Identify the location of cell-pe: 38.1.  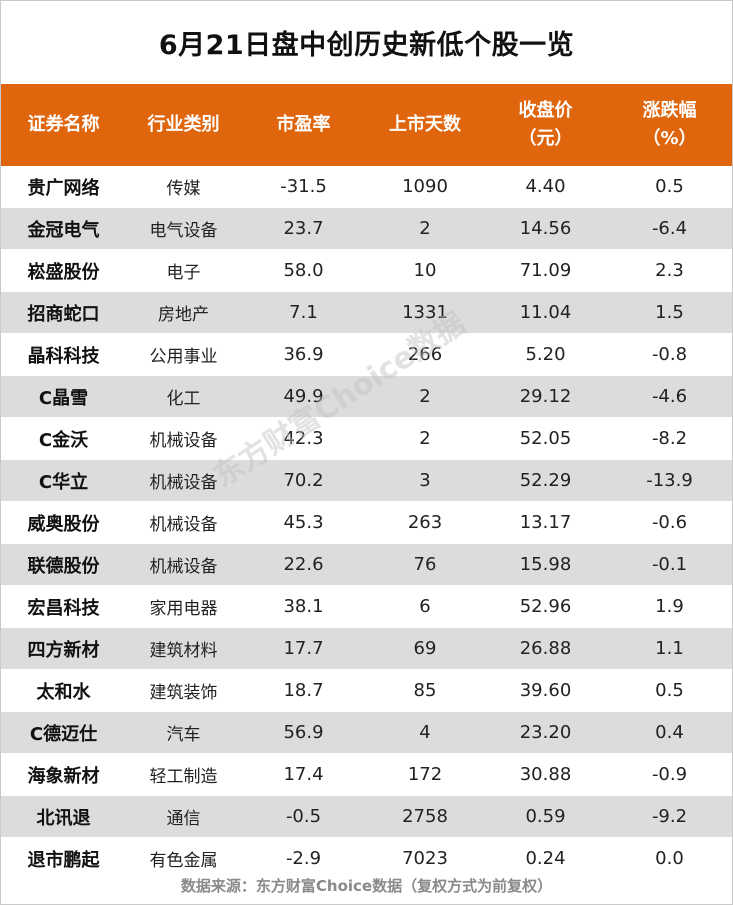
(303, 606).